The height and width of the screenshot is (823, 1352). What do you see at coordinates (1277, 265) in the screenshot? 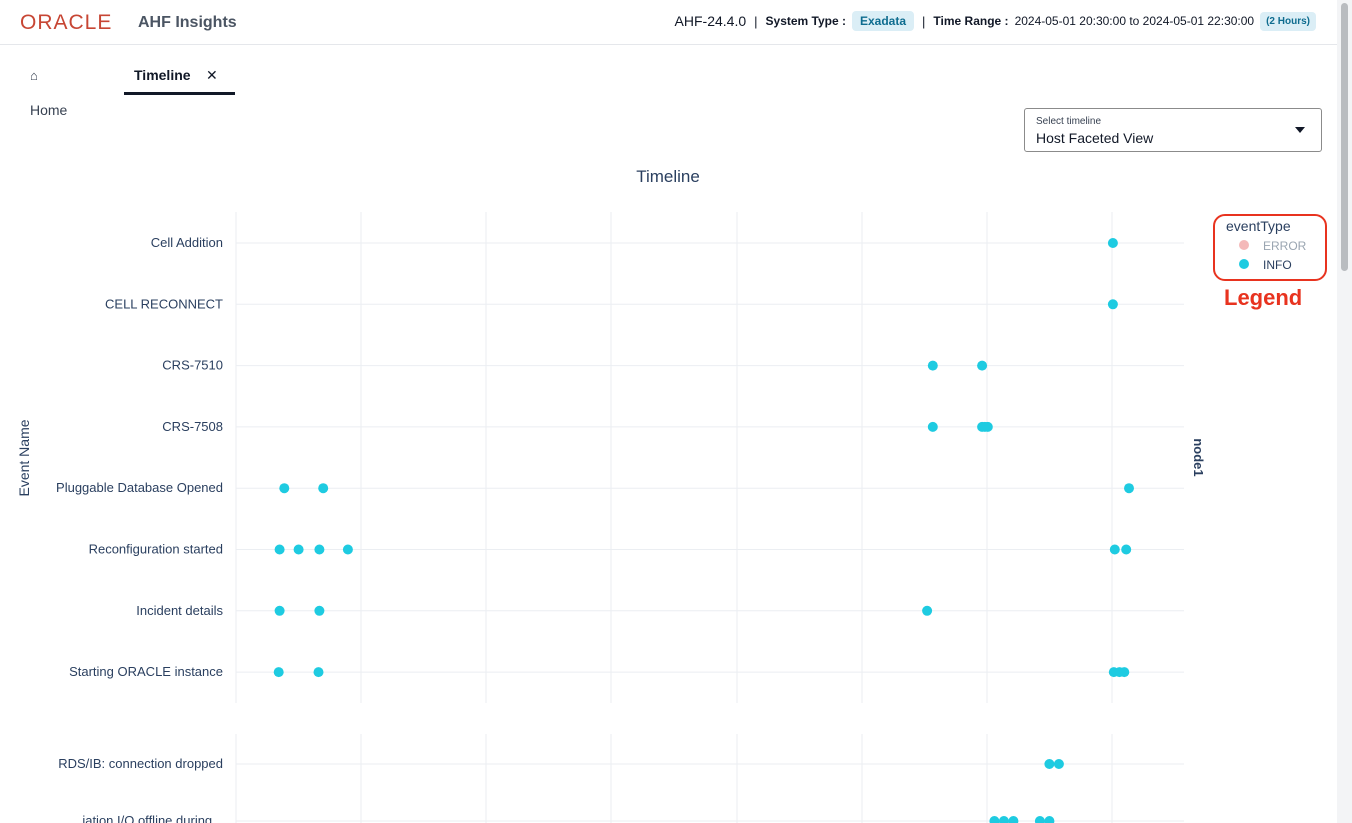
I see `legend-info-label: INFO` at bounding box center [1277, 265].